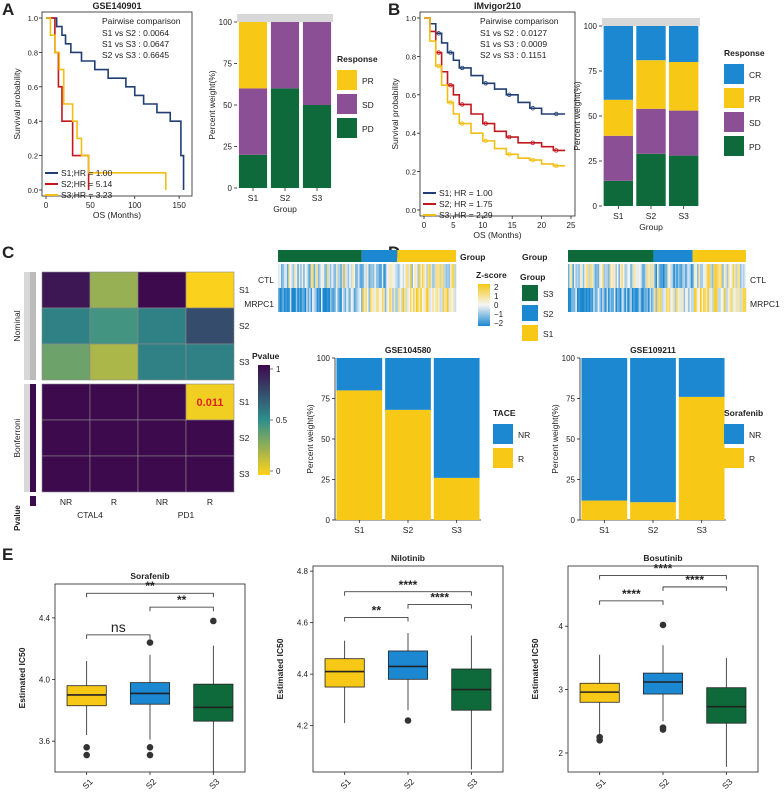 This screenshot has width=784, height=800. Describe the element at coordinates (347, 128) in the screenshot. I see `legend-swatch-pd` at that location.